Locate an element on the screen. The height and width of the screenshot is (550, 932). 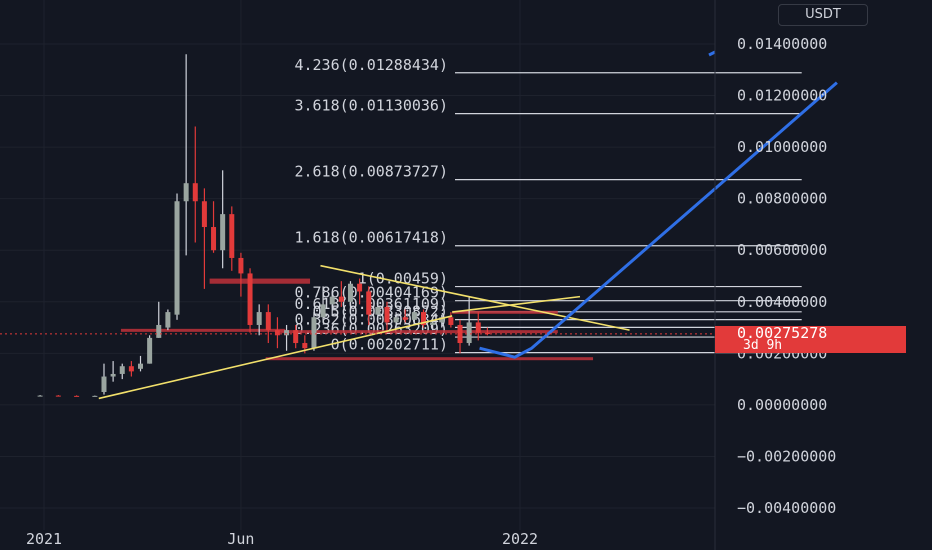
y-tick-label: 0.01000000 is located at coordinates (782, 147).